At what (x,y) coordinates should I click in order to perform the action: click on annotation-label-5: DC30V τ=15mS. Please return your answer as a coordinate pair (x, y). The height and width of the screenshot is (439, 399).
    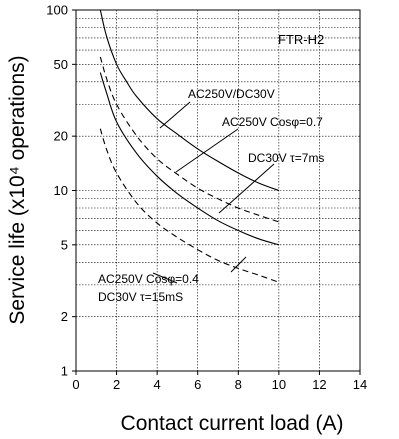
    Looking at the image, I should click on (140, 297).